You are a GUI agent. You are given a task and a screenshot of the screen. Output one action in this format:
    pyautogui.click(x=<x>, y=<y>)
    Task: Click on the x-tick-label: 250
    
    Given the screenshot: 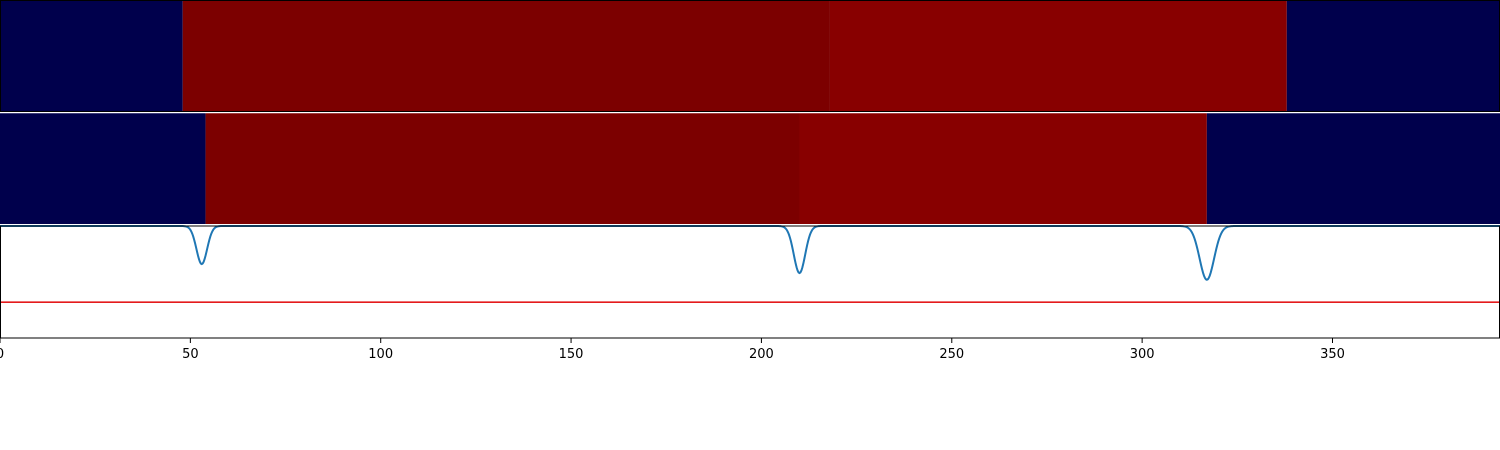 What is the action you would take?
    pyautogui.click(x=951, y=354)
    